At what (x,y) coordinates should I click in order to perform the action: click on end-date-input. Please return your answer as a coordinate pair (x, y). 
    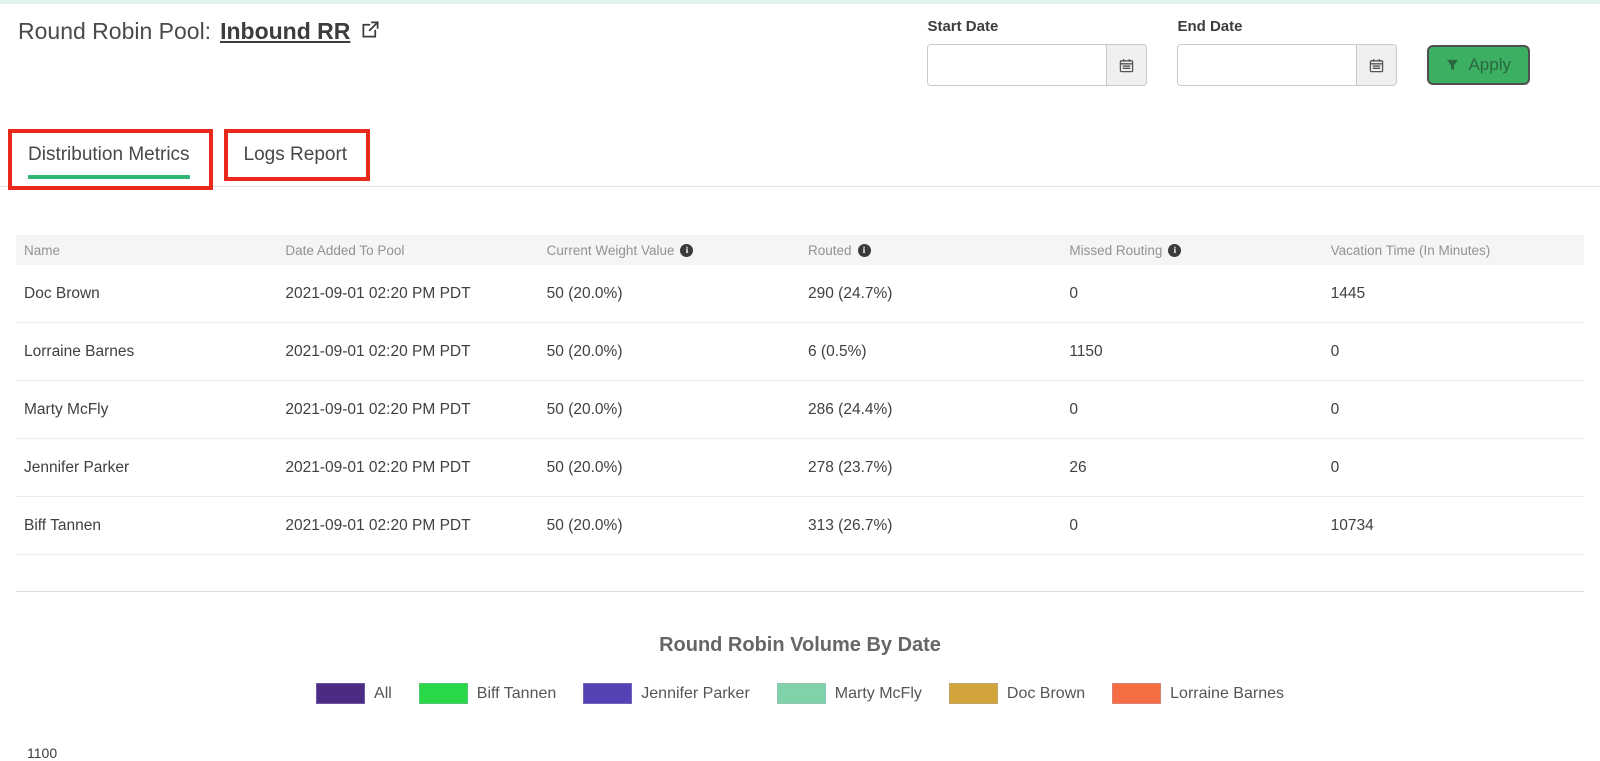
    Looking at the image, I should click on (1267, 65).